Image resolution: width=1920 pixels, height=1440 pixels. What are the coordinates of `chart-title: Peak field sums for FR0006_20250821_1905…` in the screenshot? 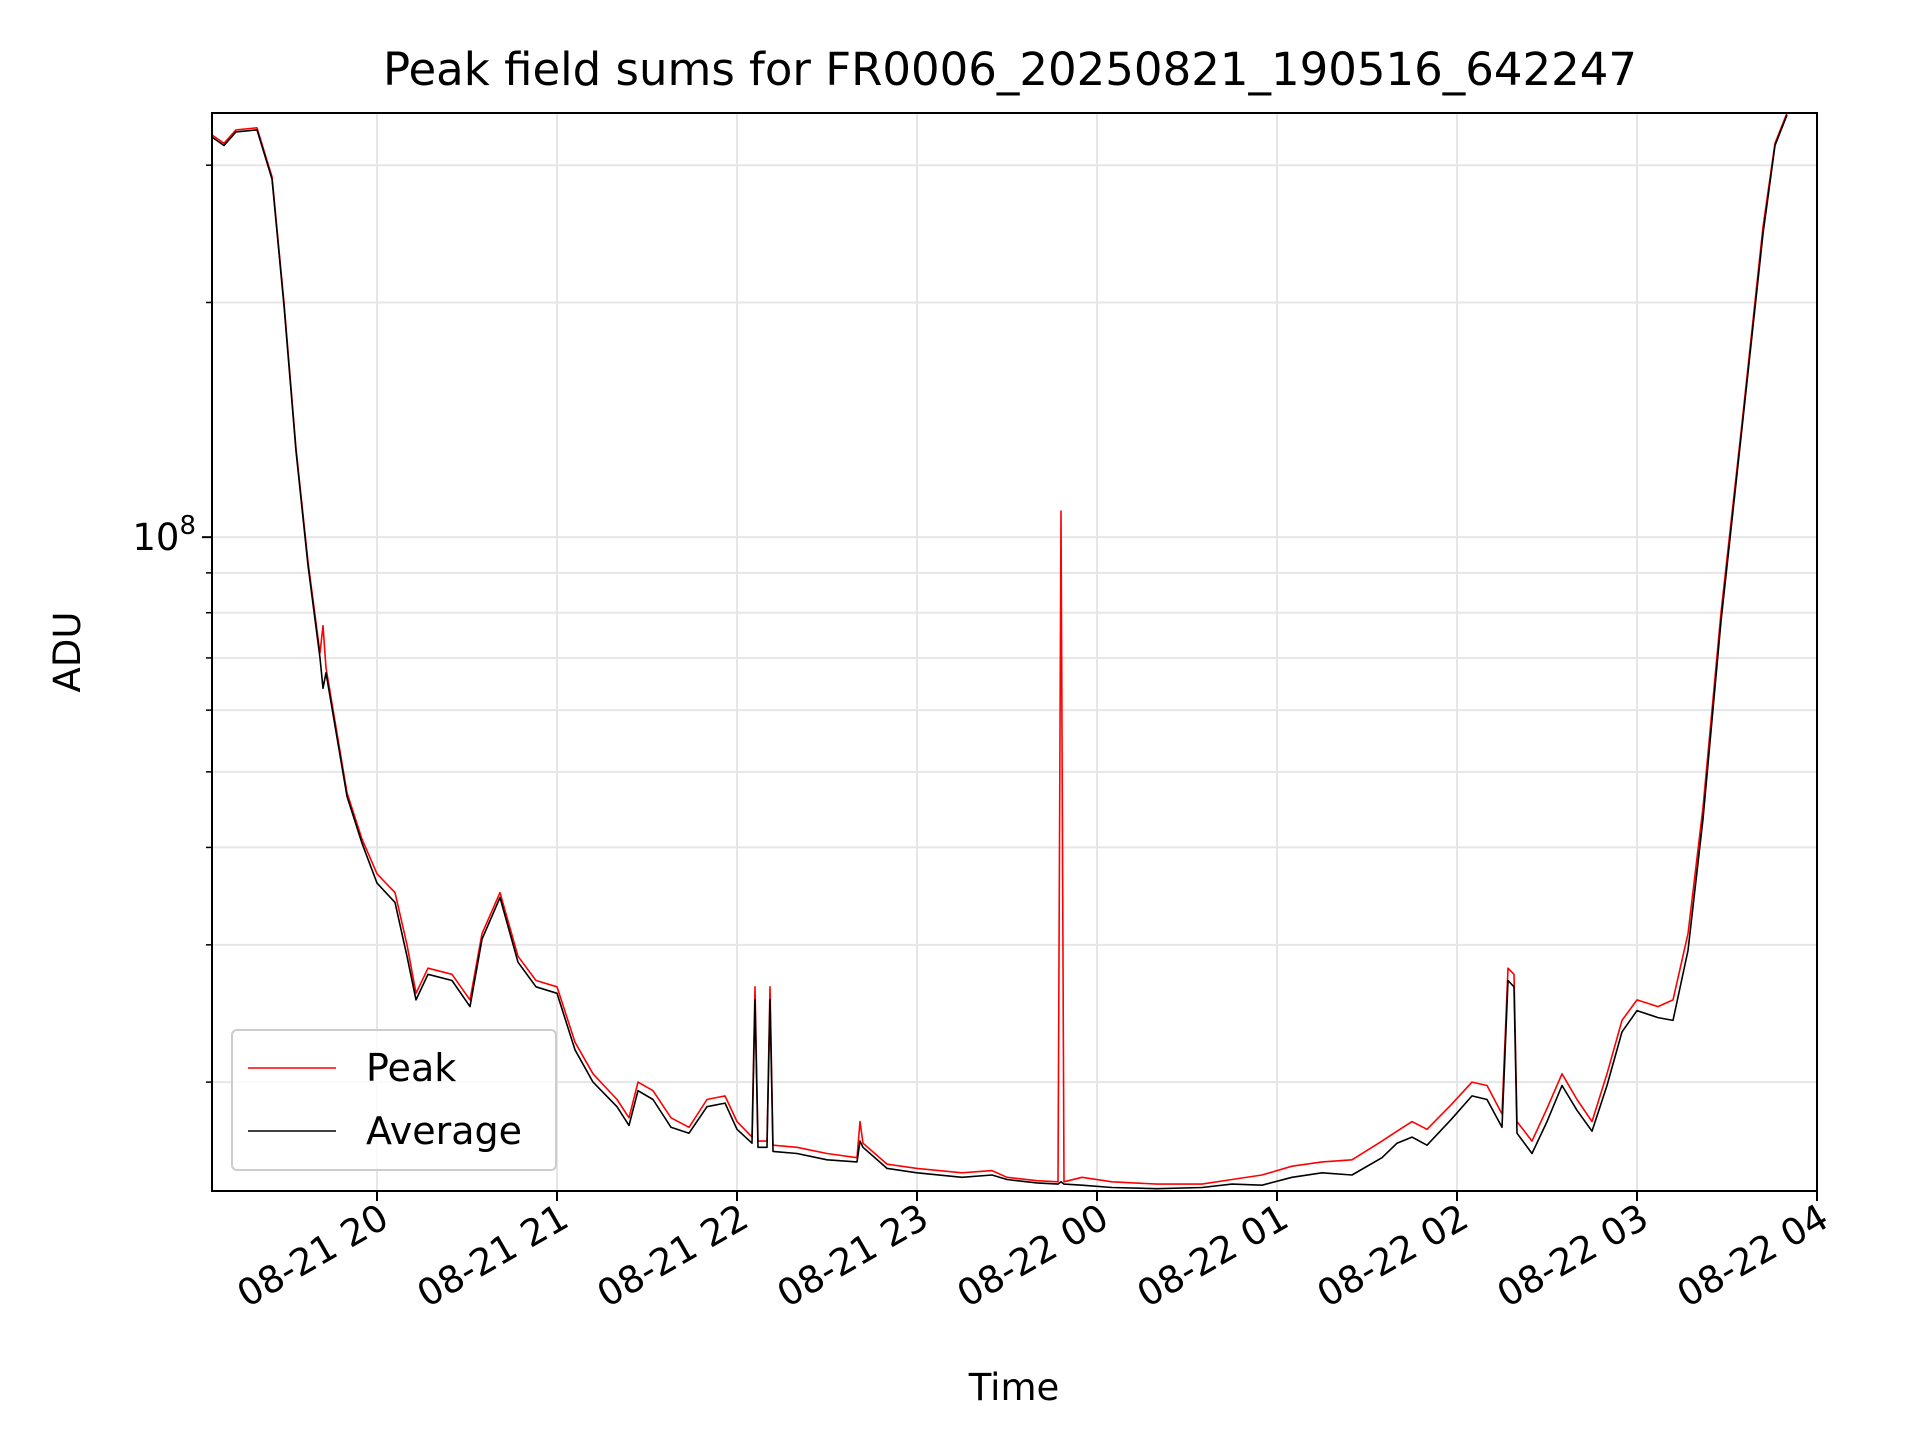 It's located at (1010, 69).